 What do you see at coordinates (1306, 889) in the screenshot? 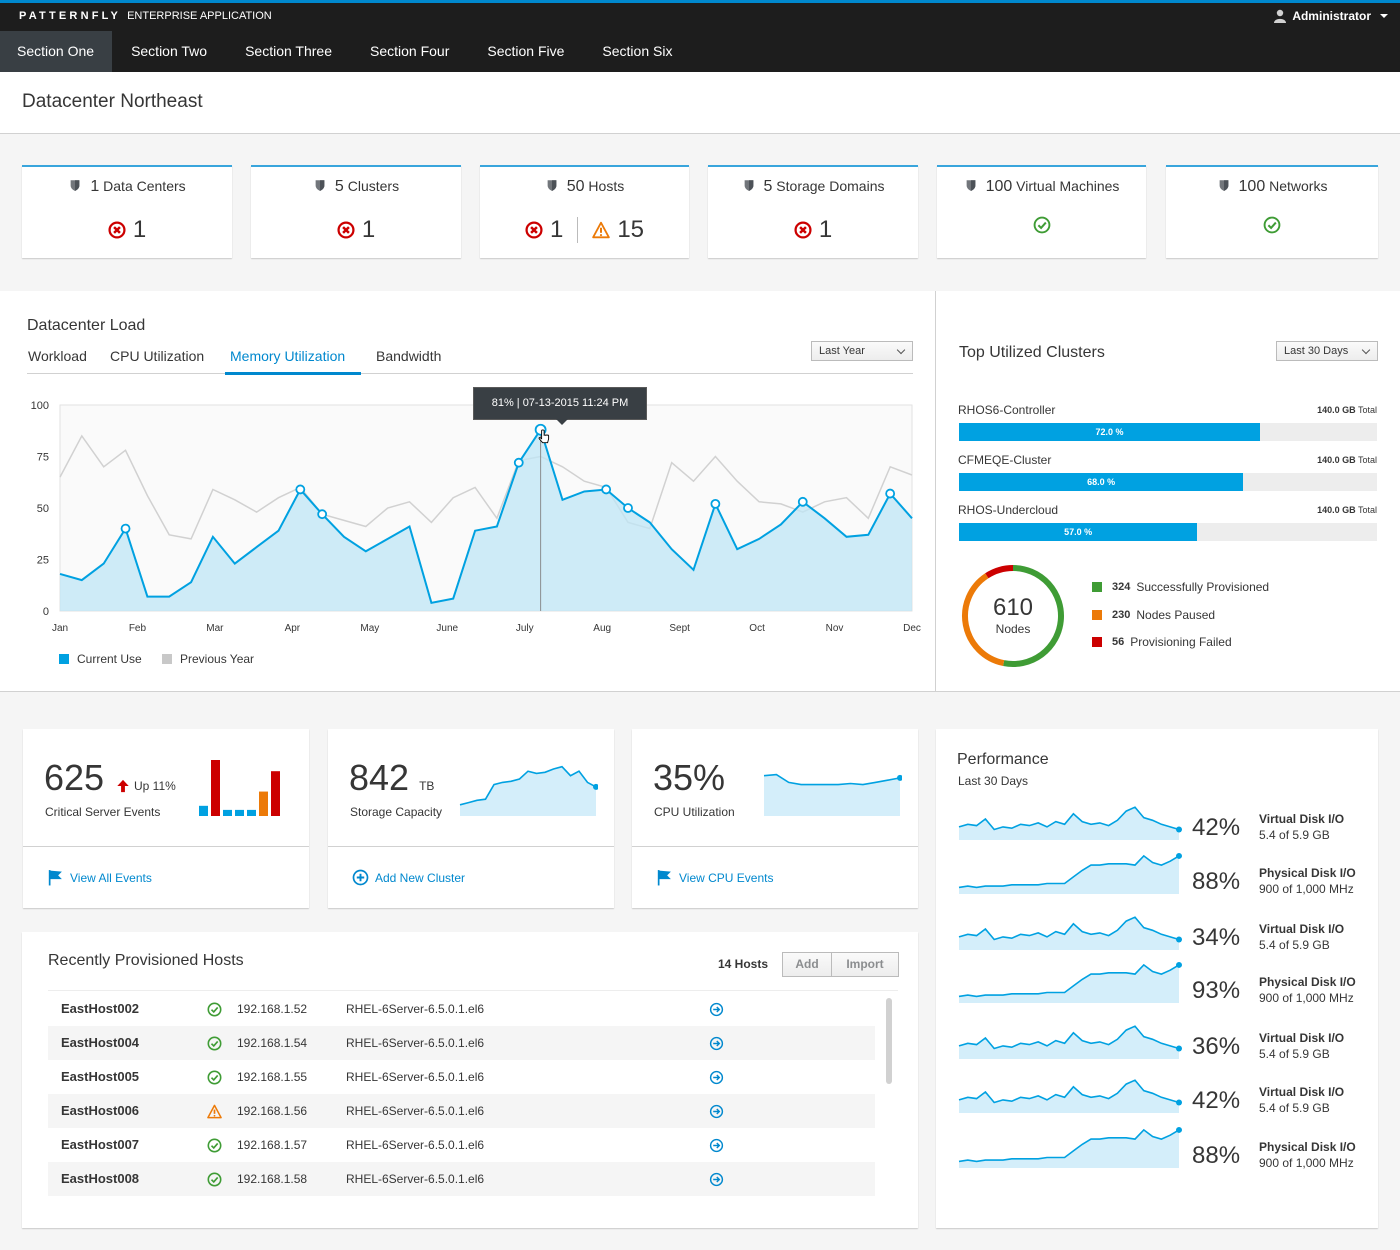
I see `performance-metric-detail: 900 of 1,000 MHz` at bounding box center [1306, 889].